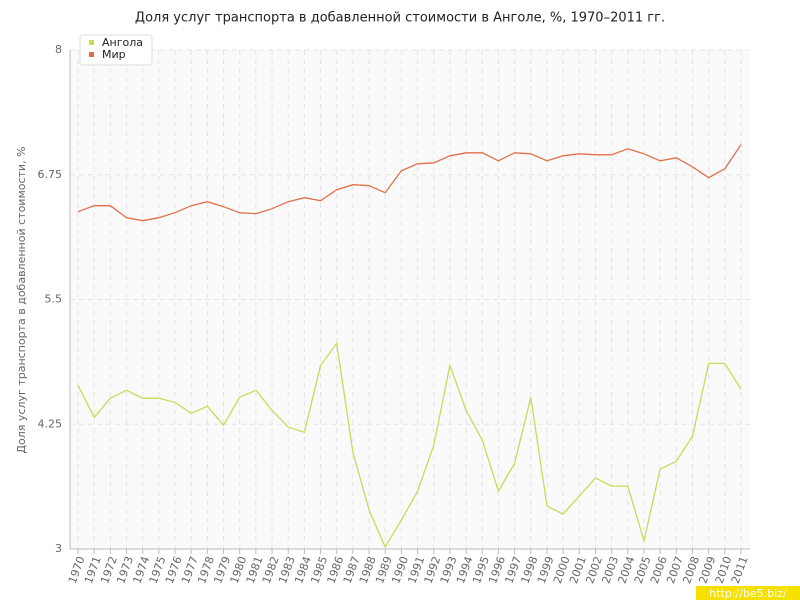 The width and height of the screenshot is (800, 600). What do you see at coordinates (409, 183) in the screenshot?
I see `series-line` at bounding box center [409, 183].